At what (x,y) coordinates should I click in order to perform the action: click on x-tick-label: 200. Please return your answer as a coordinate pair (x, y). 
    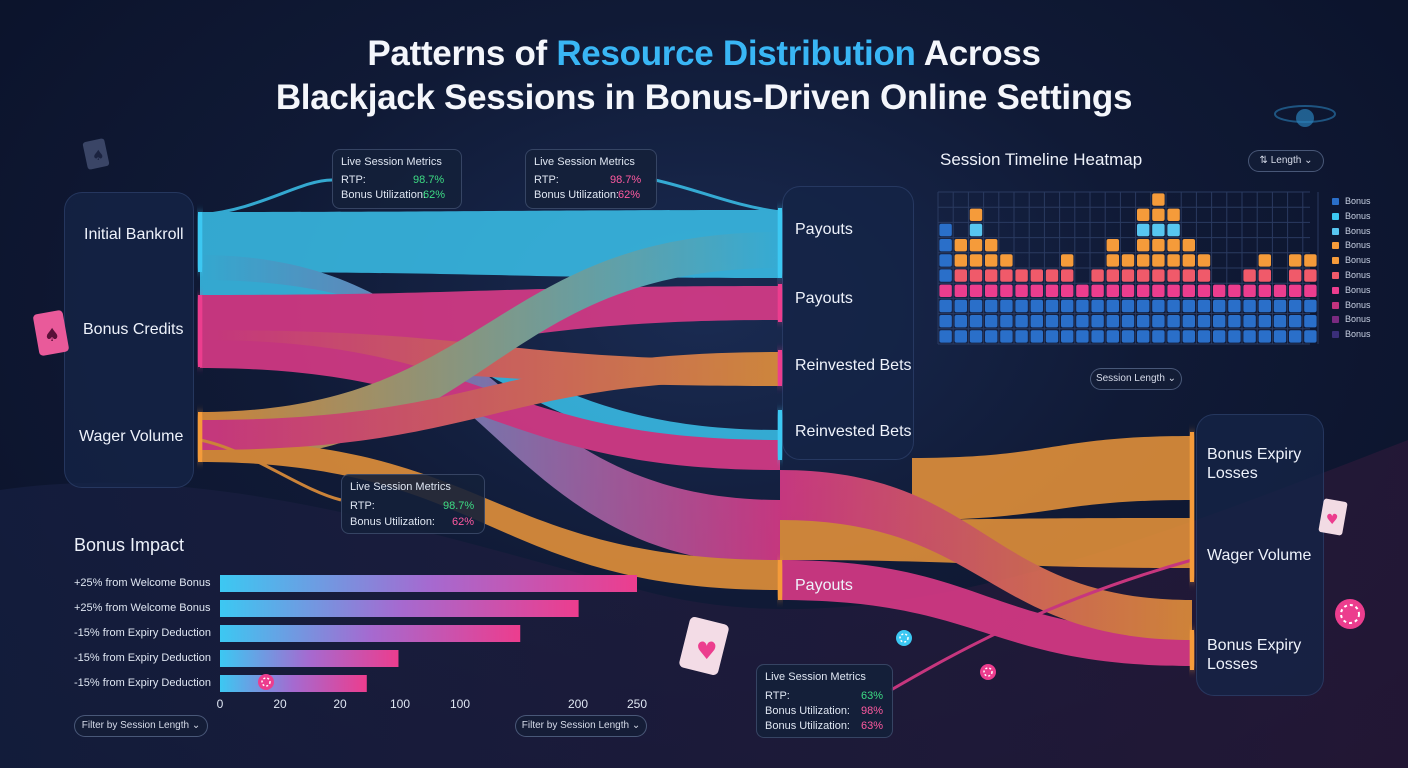
    Looking at the image, I should click on (578, 704).